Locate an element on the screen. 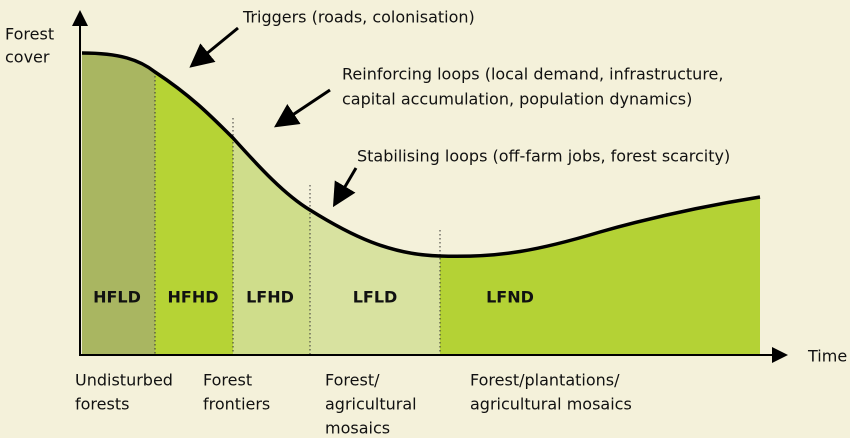  y-label: cover is located at coordinates (27, 57).